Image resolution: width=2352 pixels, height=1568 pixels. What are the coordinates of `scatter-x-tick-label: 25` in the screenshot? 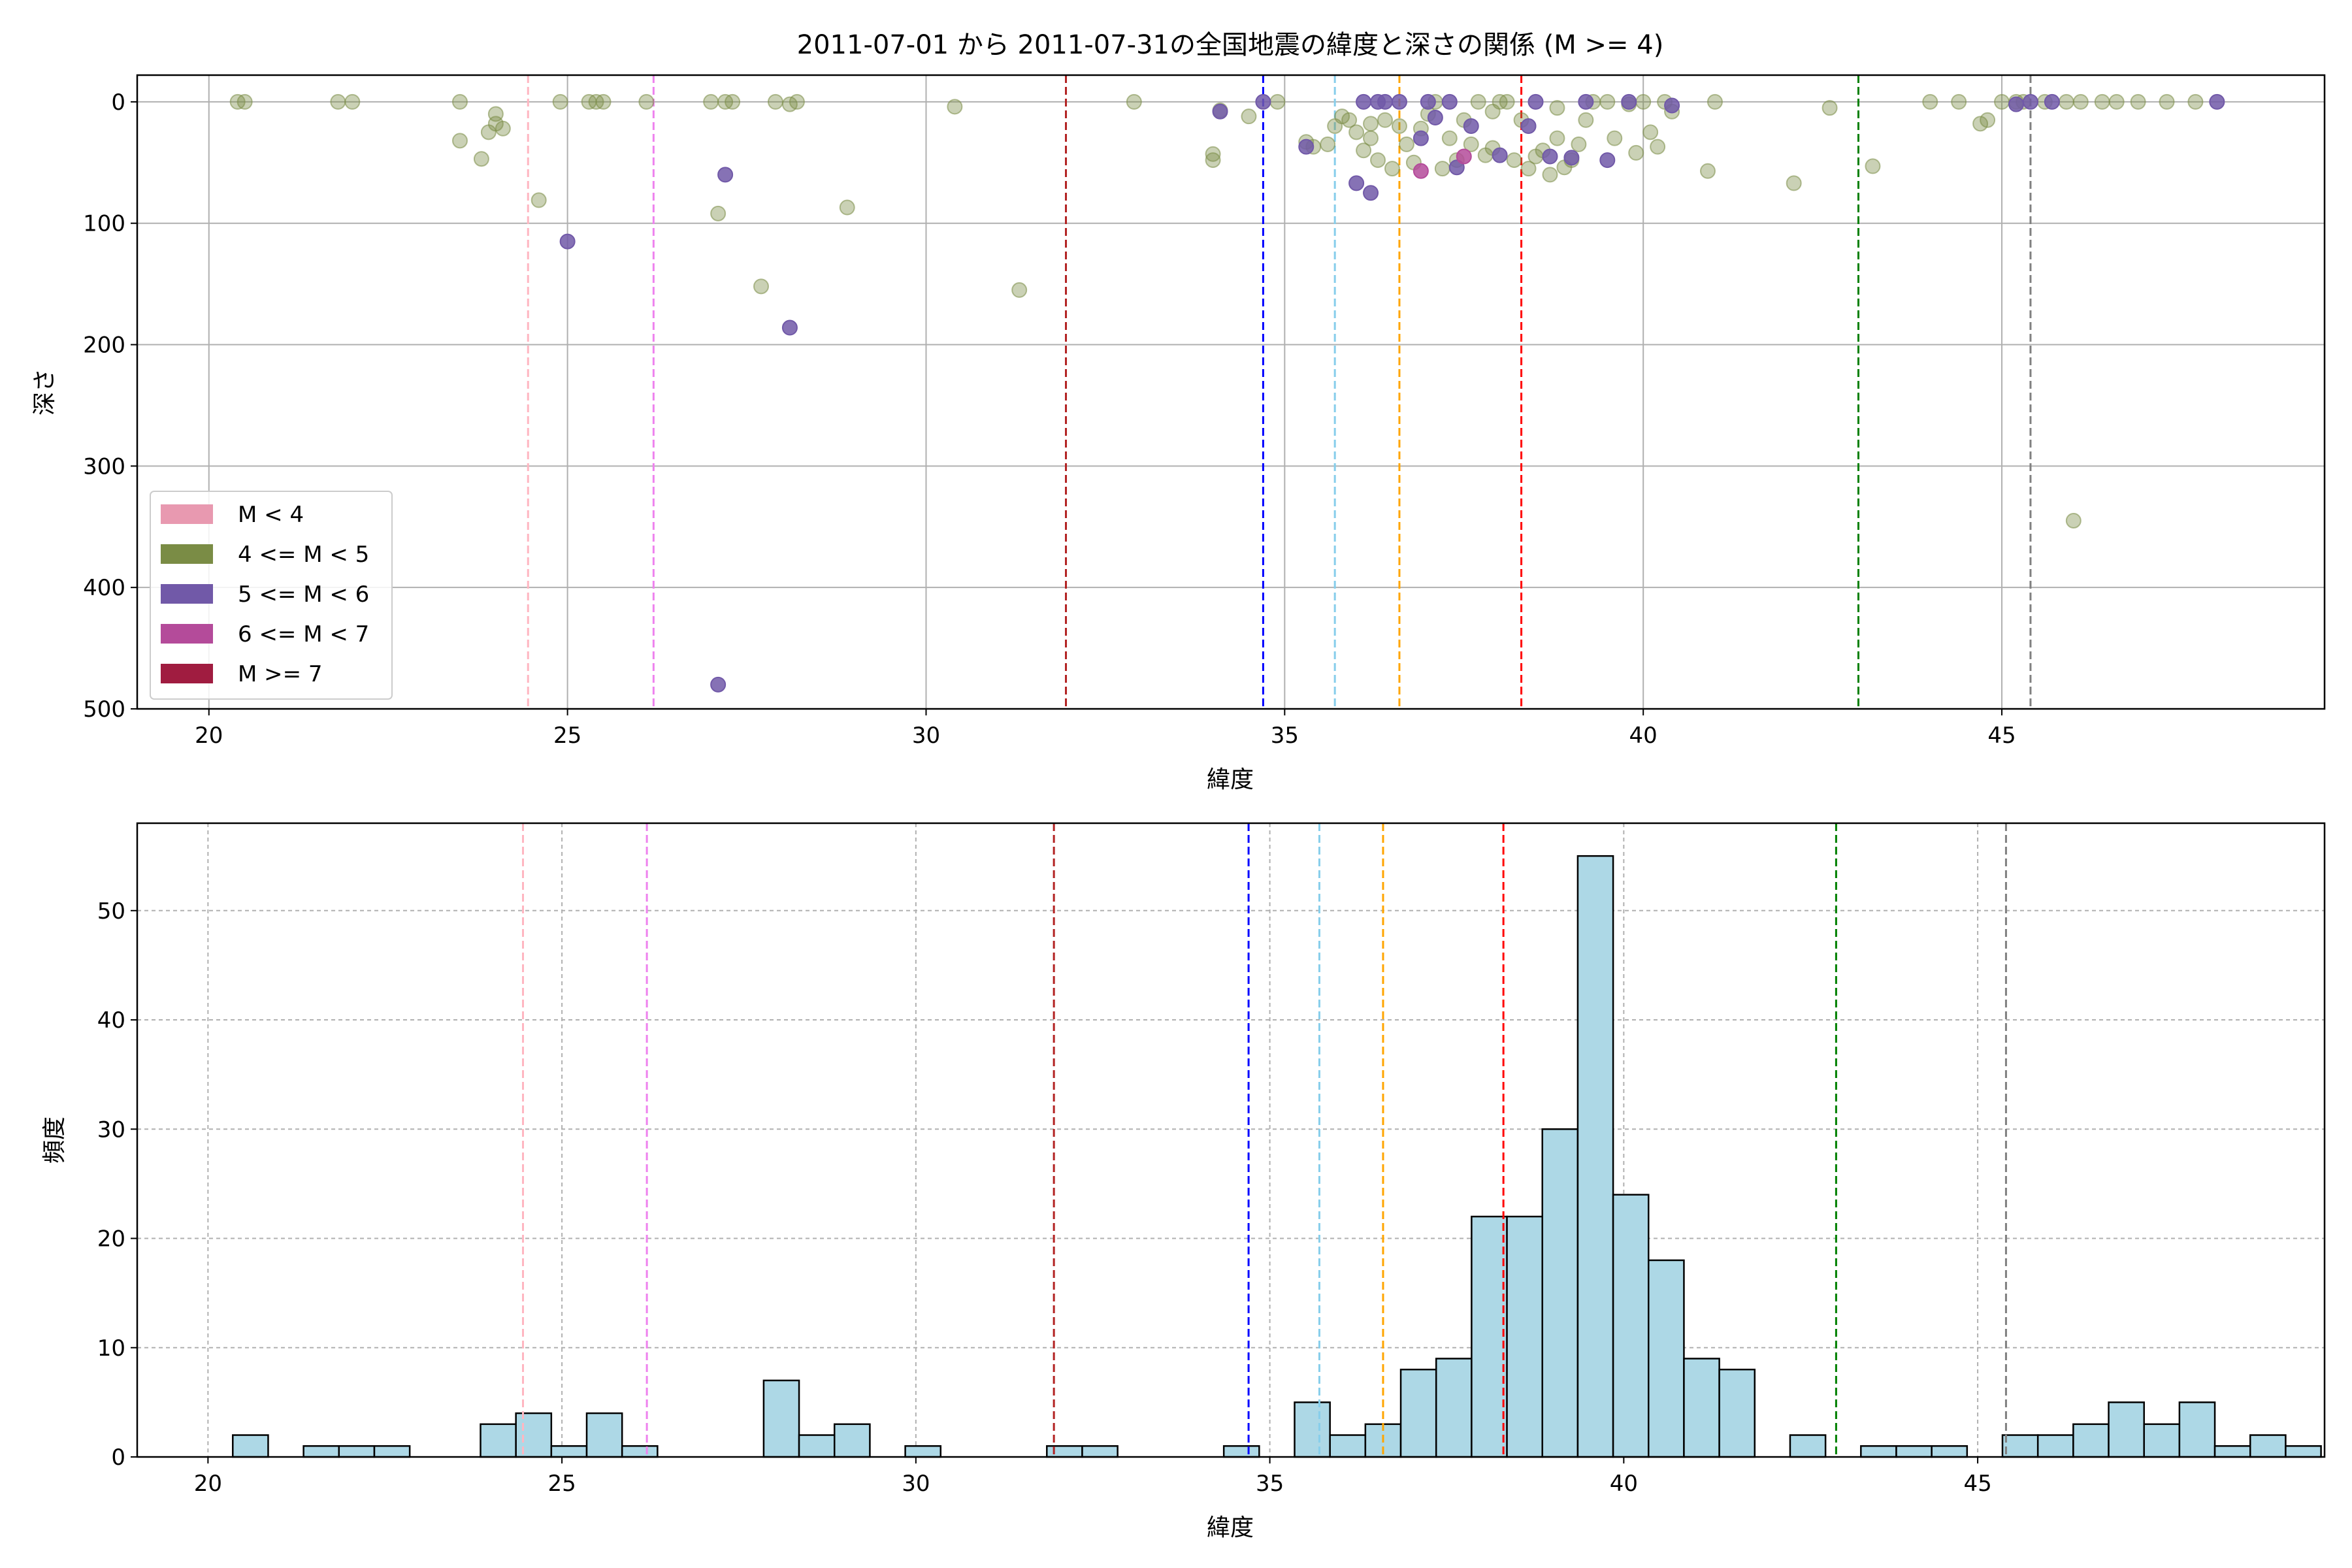 It's located at (567, 736).